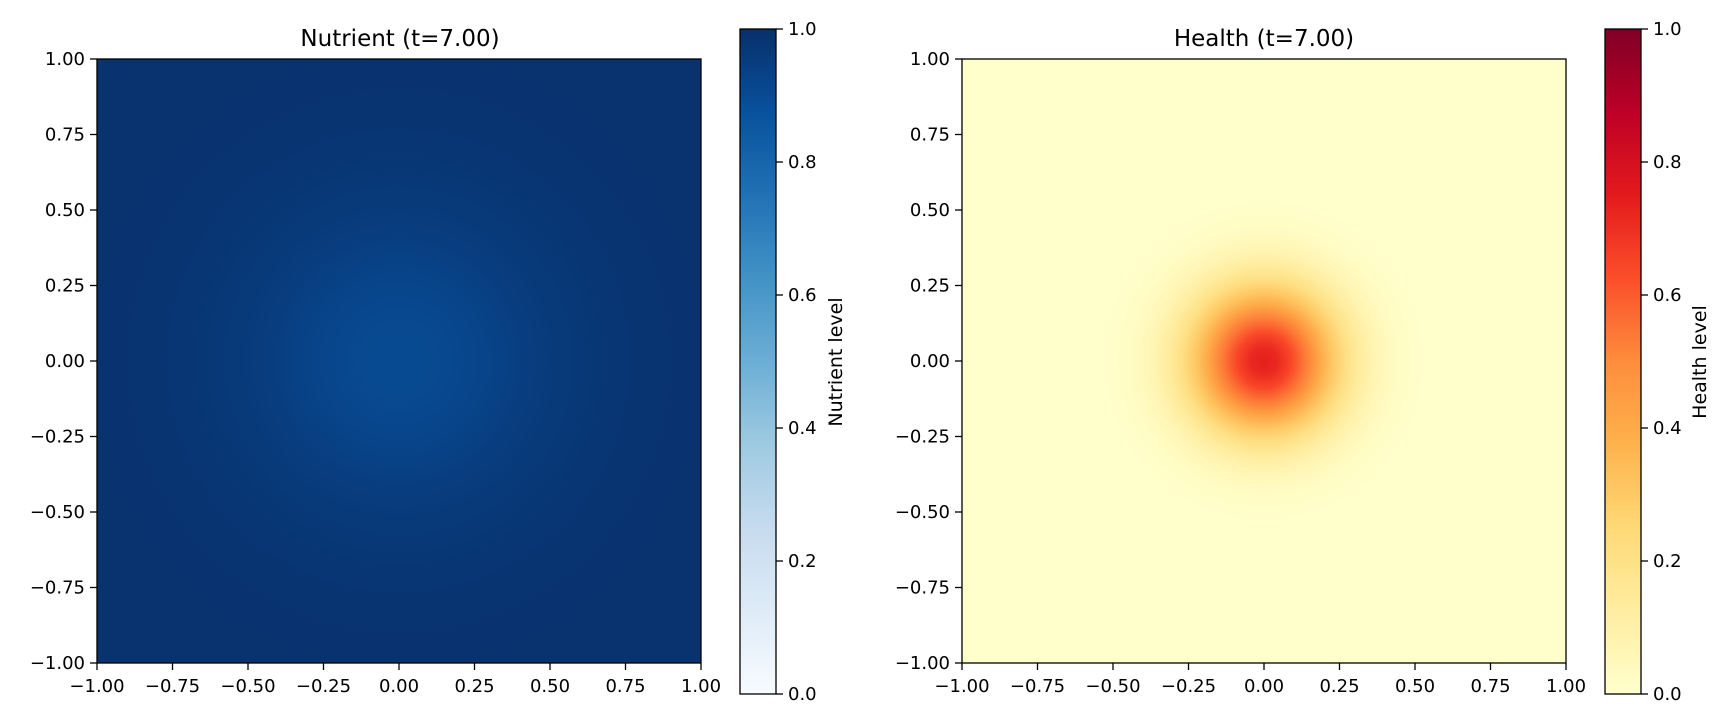  I want to click on nutrient-x-tick-label: 1.00, so click(701, 686).